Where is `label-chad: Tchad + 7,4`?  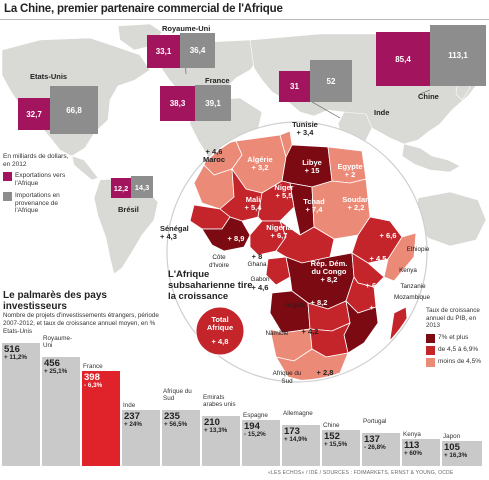 label-chad: Tchad + 7,4 is located at coordinates (314, 206).